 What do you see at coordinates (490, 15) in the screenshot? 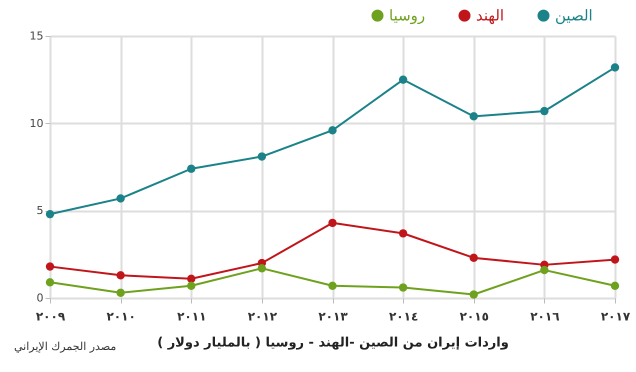
I see `legend-label: الهند` at bounding box center [490, 15].